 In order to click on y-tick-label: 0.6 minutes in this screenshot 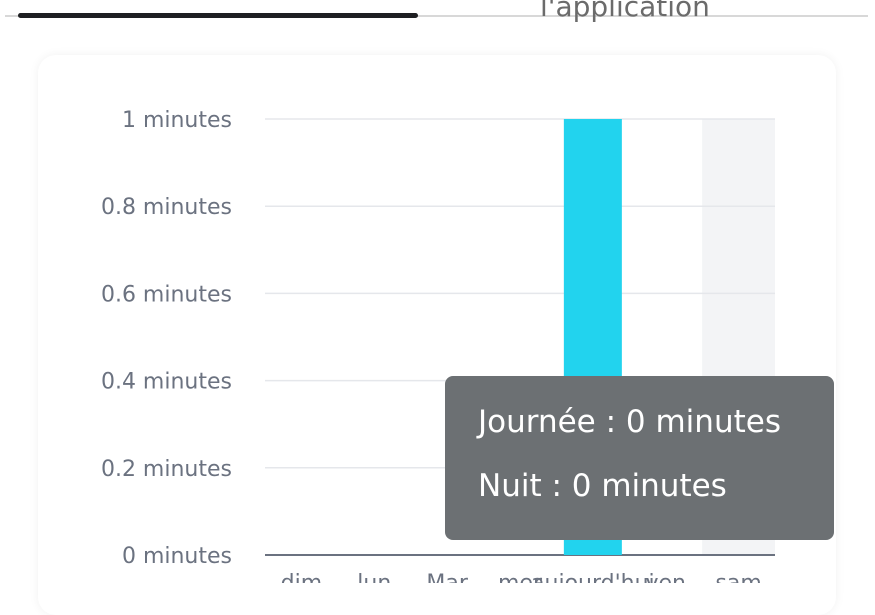, I will do `click(166, 294)`.